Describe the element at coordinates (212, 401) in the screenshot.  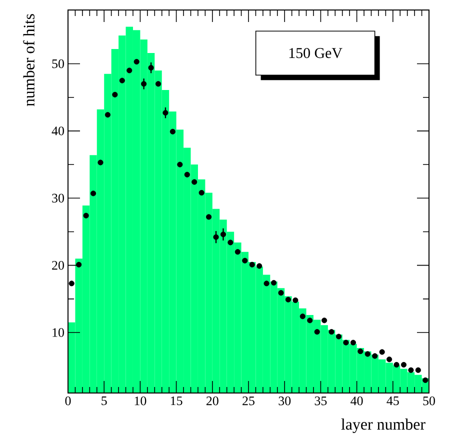
I see `x-tick-label: 20` at that location.